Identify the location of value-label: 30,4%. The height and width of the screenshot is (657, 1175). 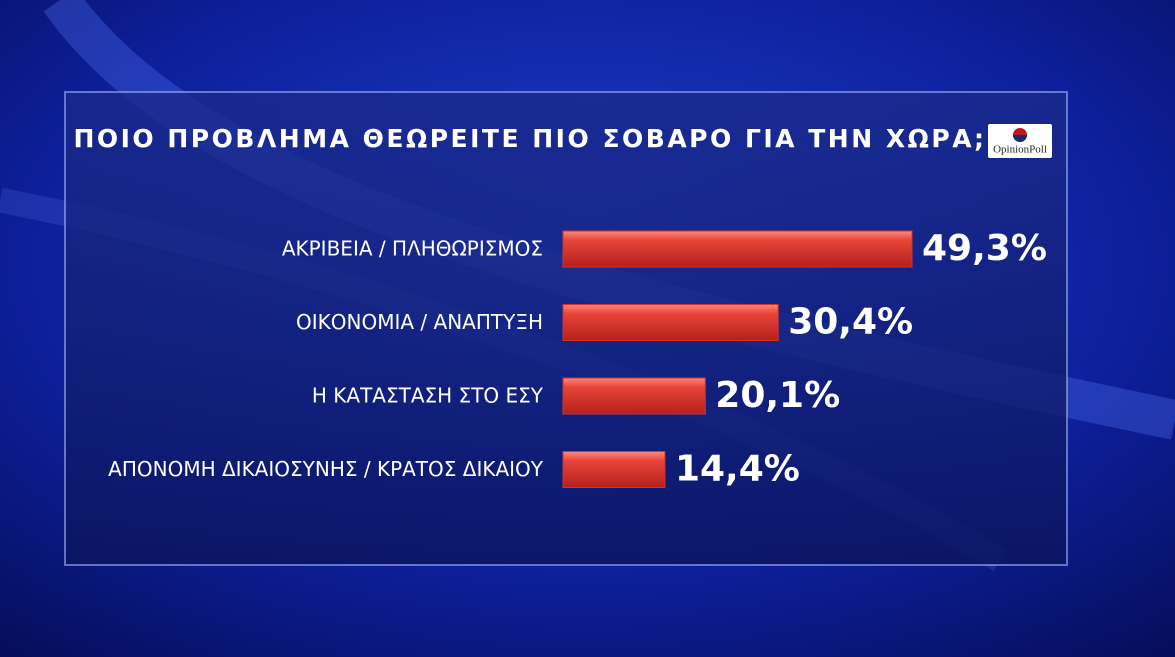
(850, 322).